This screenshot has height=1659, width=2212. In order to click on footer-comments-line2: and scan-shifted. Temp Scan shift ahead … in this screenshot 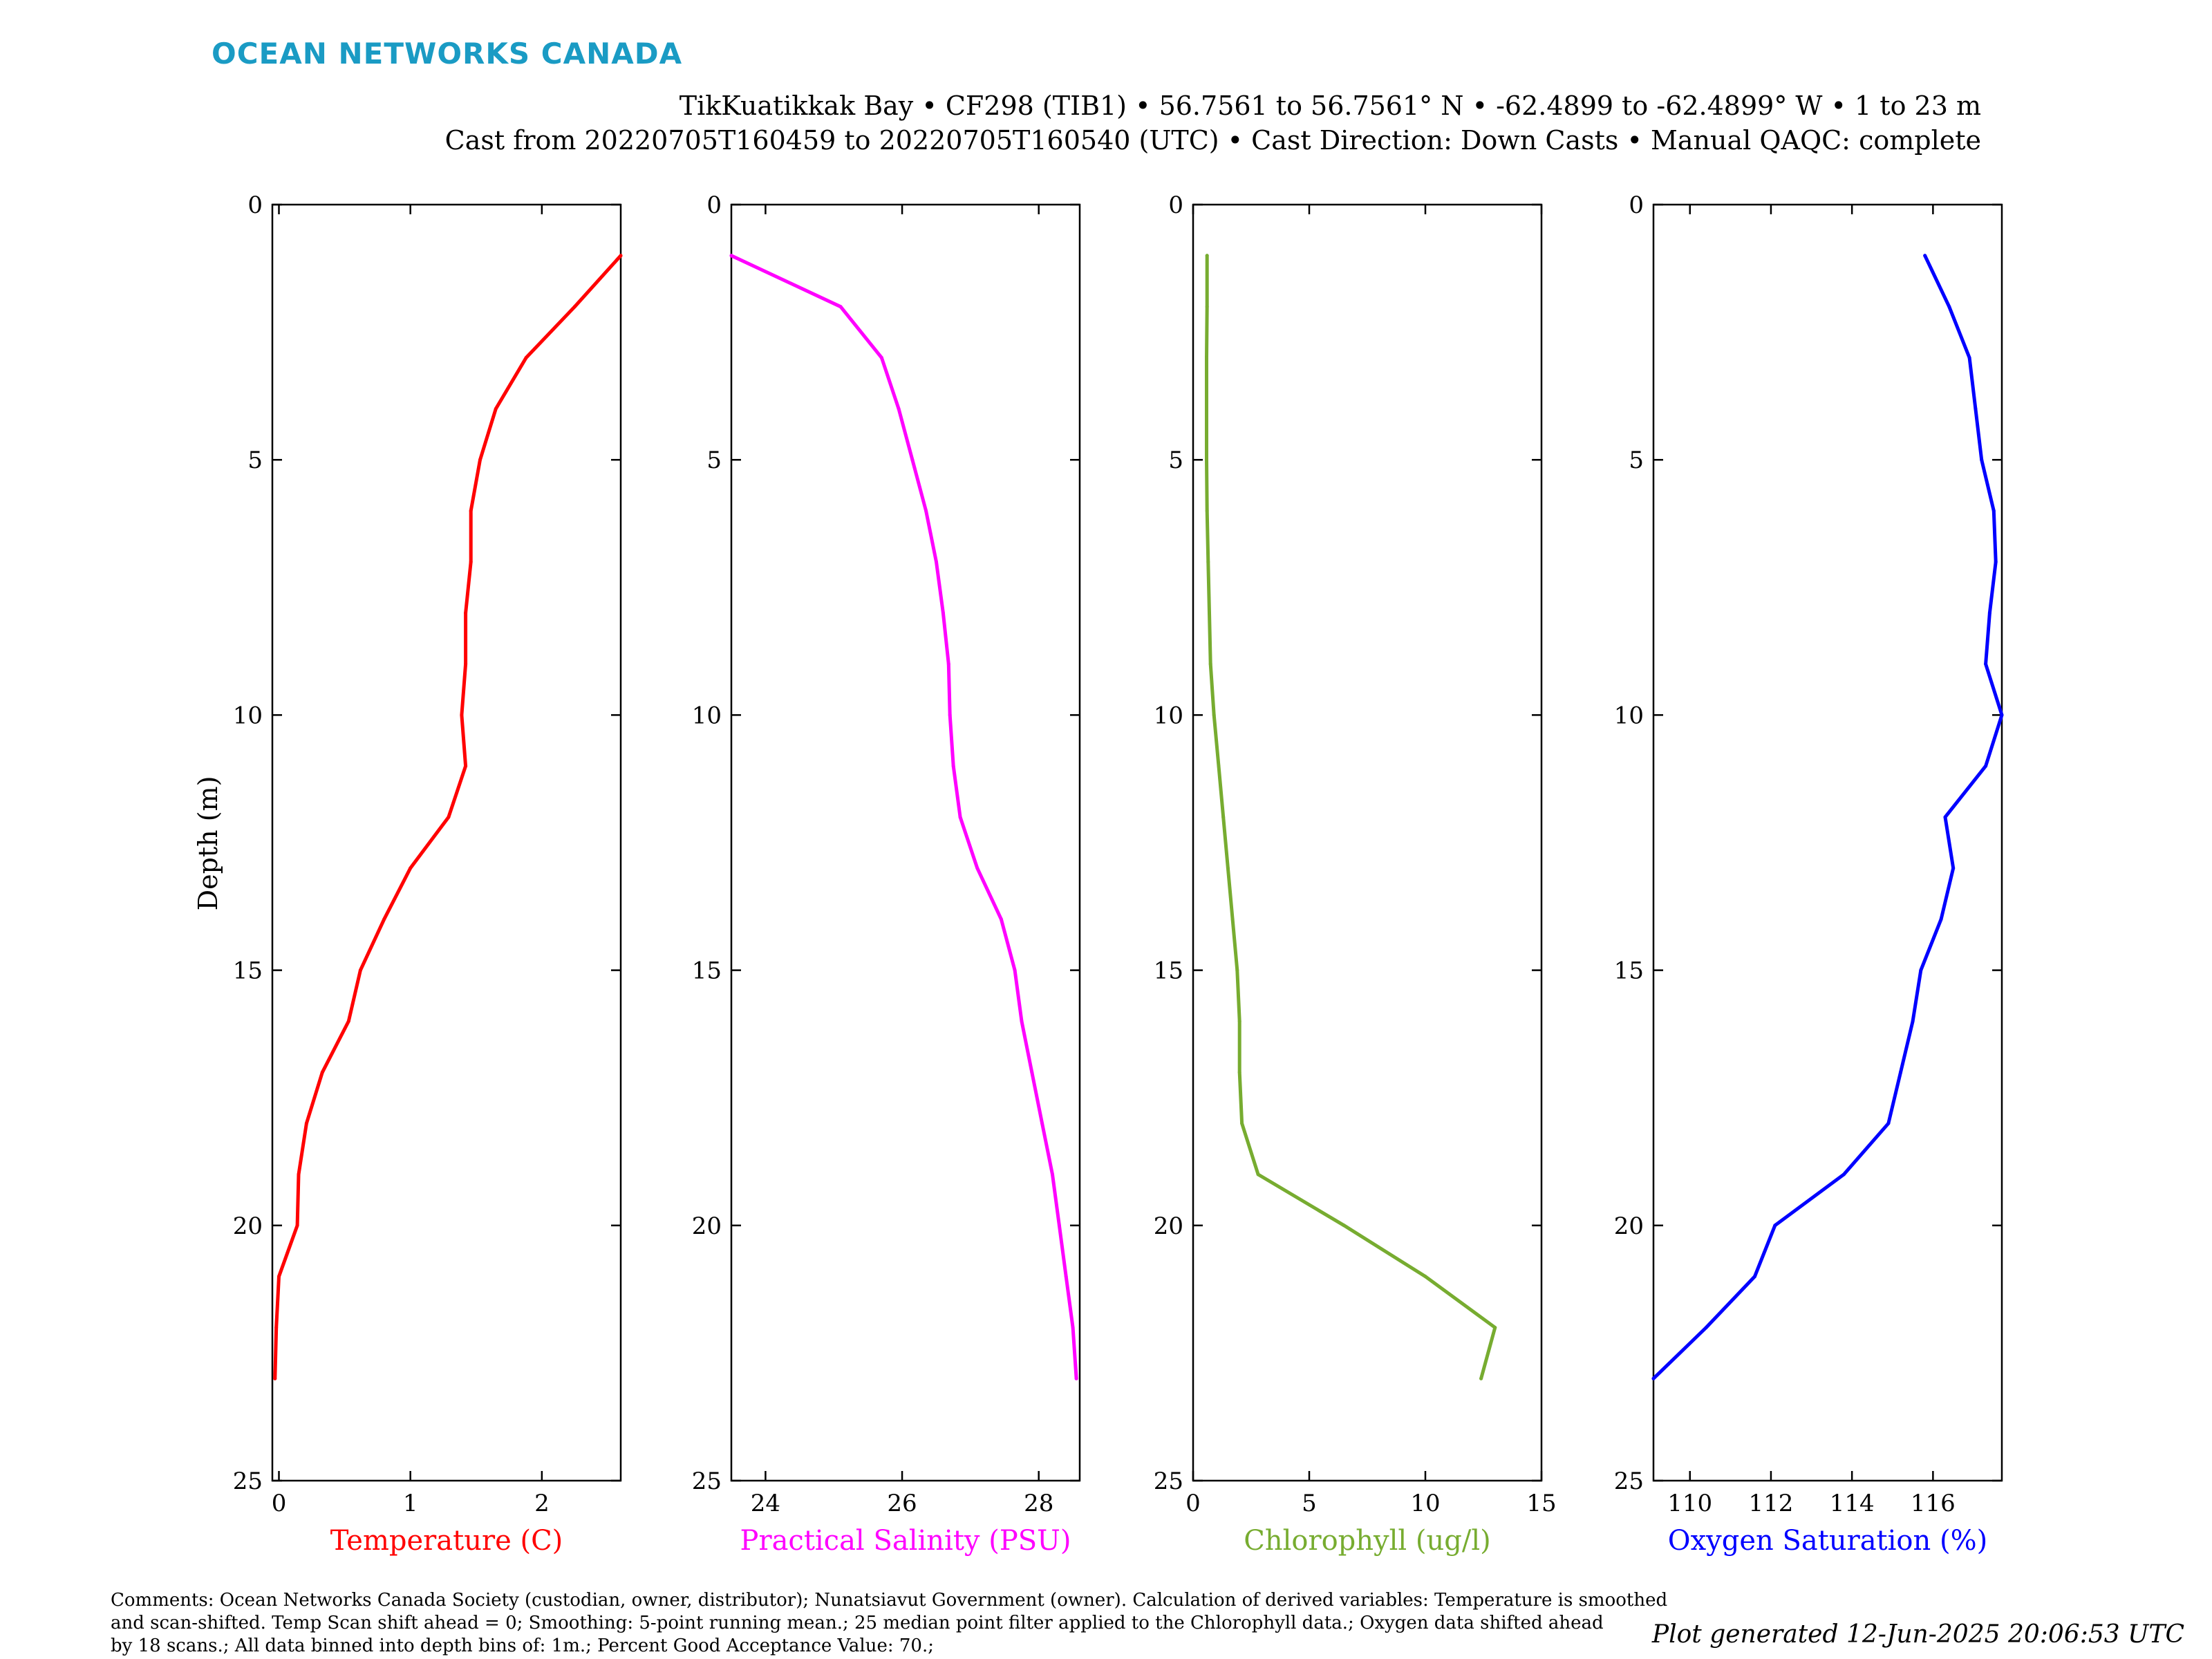, I will do `click(857, 1623)`.